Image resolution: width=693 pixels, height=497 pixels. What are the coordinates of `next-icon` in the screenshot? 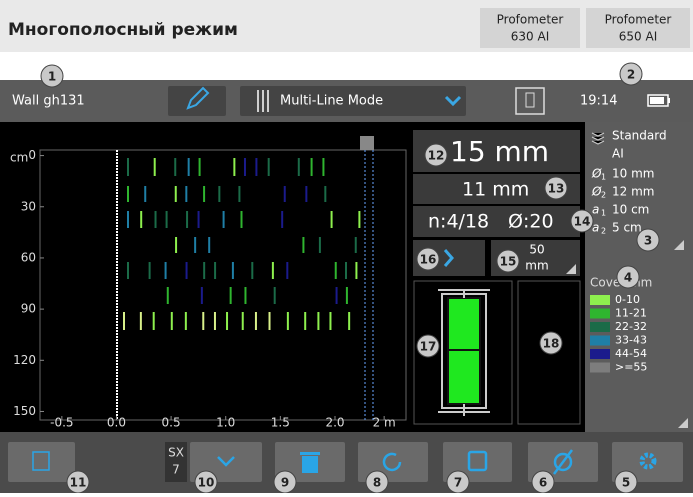 It's located at (448, 258).